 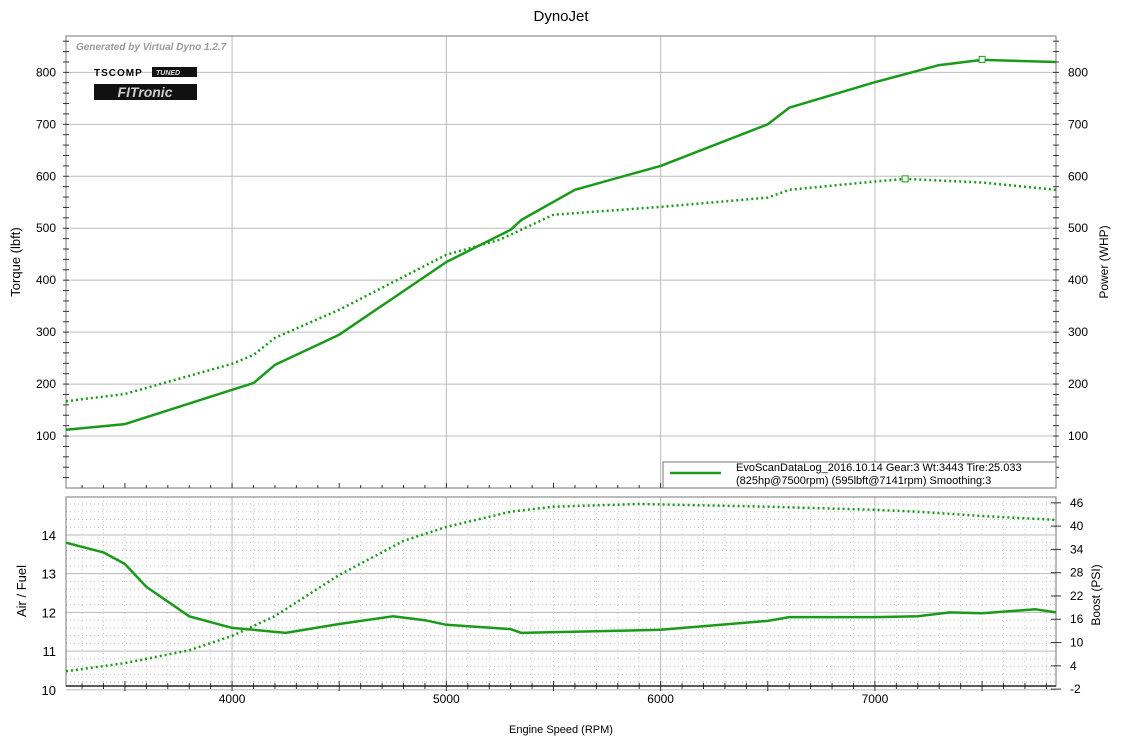 What do you see at coordinates (1073, 666) in the screenshot?
I see `y-tick-label-boost: 4` at bounding box center [1073, 666].